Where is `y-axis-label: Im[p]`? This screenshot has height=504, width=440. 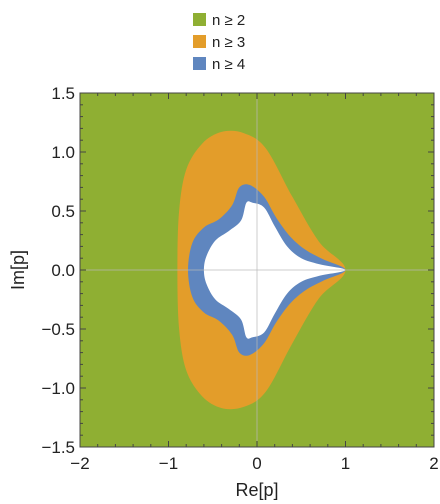
y-axis-label: Im[p] is located at coordinates (18, 270).